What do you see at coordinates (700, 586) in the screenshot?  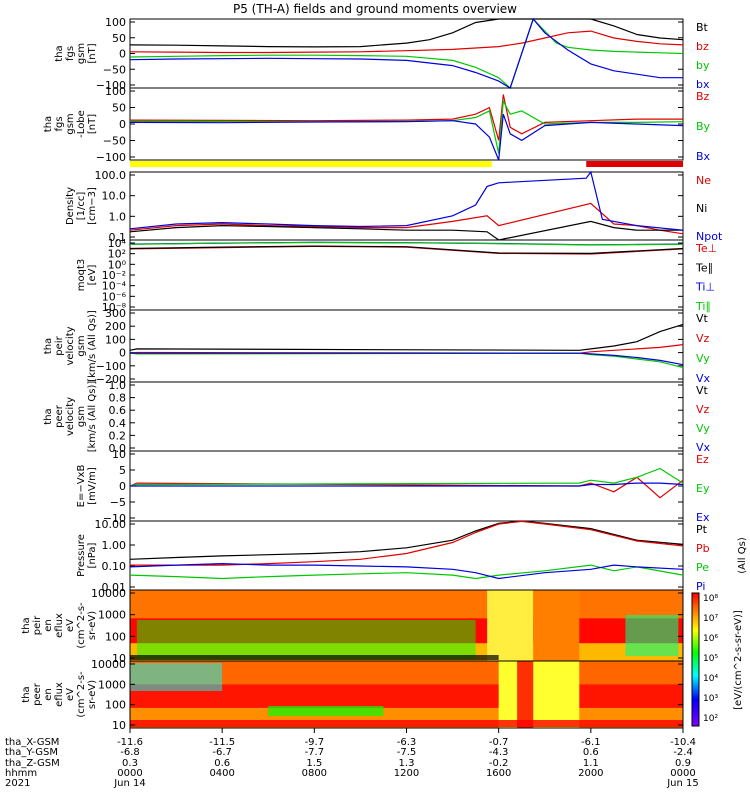 I see `legend-Pi: Pi` at bounding box center [700, 586].